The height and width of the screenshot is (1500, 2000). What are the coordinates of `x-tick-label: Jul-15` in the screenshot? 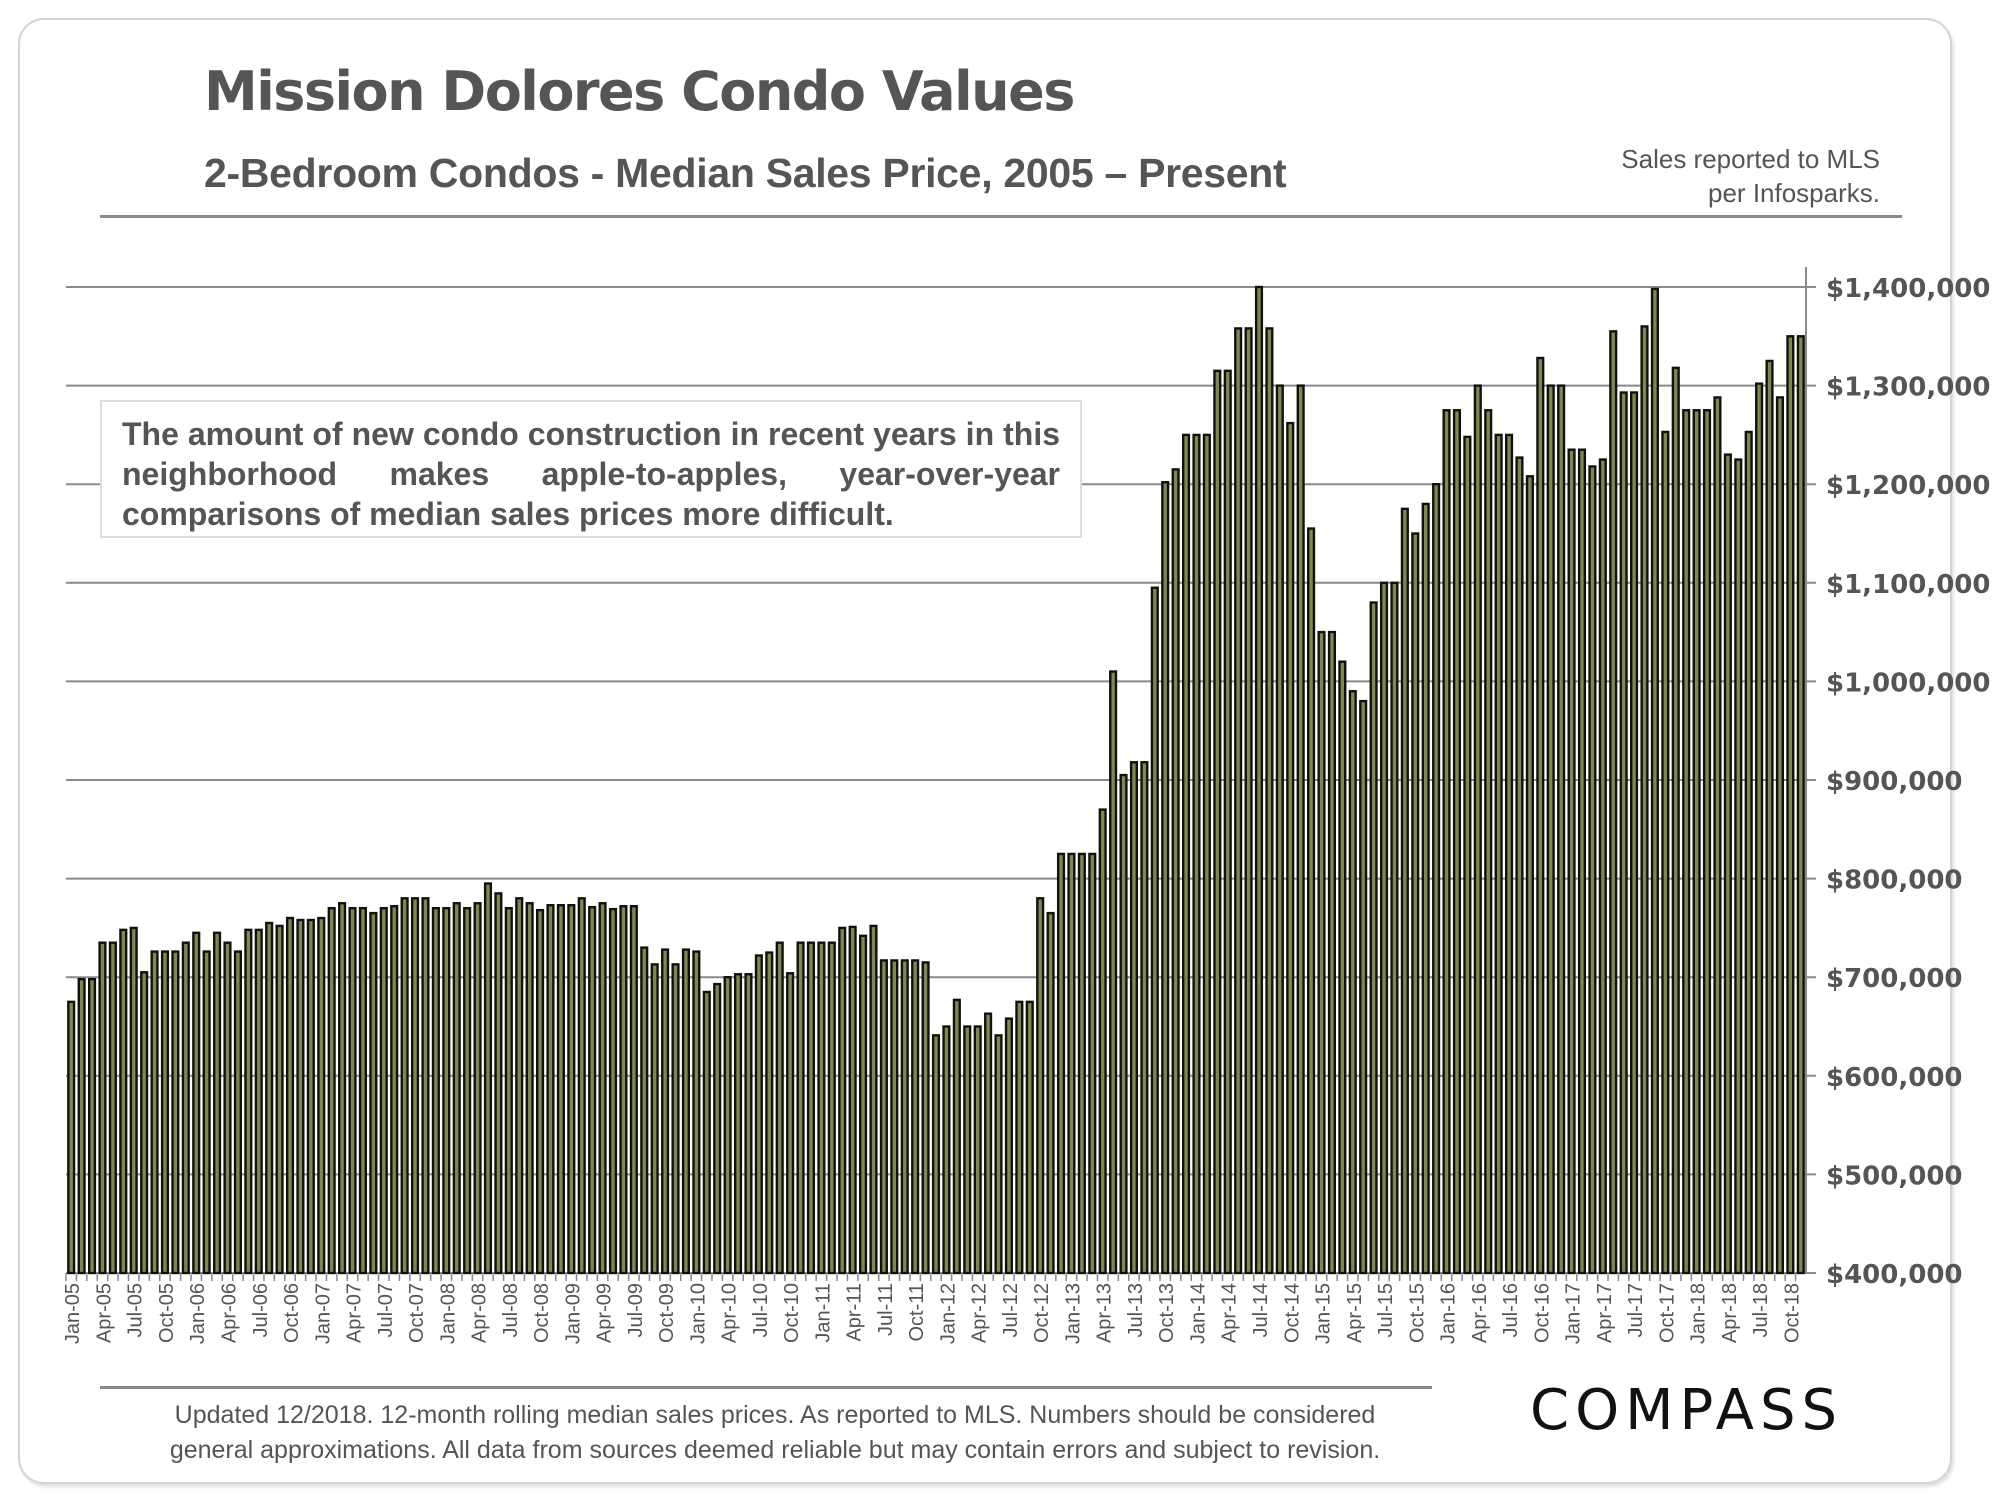 It's located at (1386, 1310).